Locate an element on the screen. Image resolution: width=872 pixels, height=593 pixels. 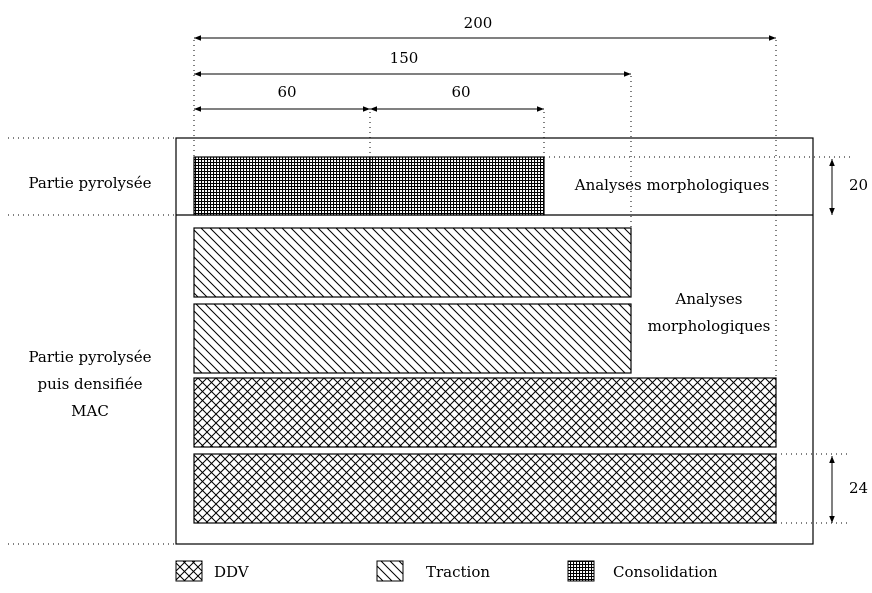
legend-item-consolidation: Consolidation is located at coordinates (642, 571).